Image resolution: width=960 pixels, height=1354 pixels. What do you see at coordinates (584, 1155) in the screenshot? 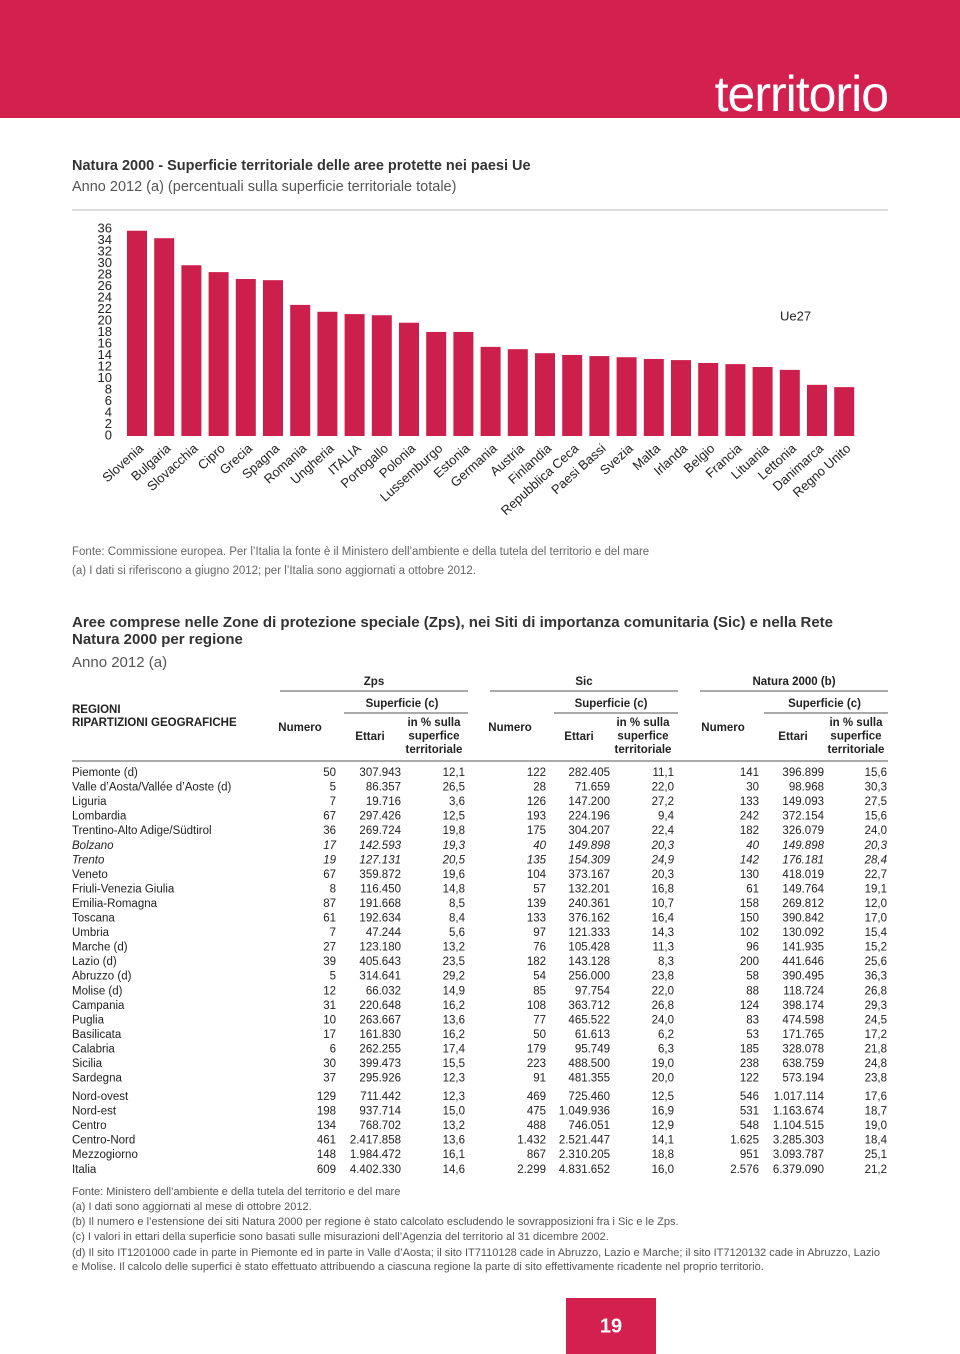
I see `cell: 2.310.205` at bounding box center [584, 1155].